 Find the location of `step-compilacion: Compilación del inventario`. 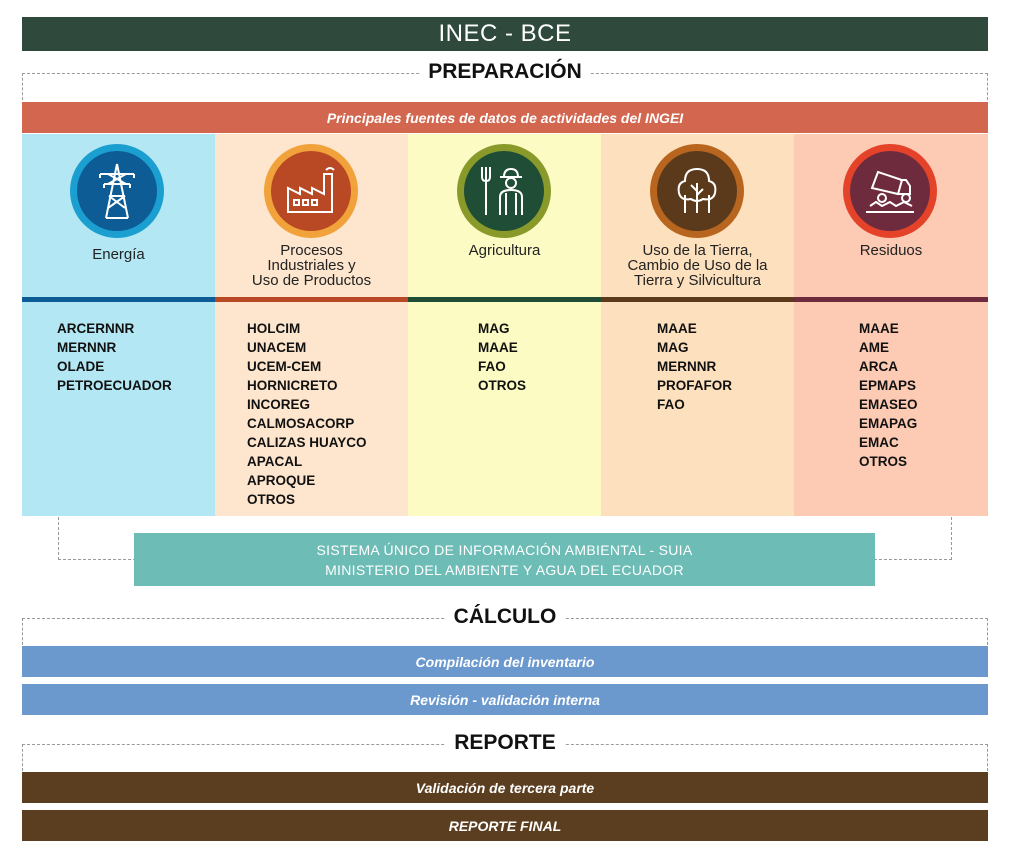

step-compilacion: Compilación del inventario is located at coordinates (505, 661).